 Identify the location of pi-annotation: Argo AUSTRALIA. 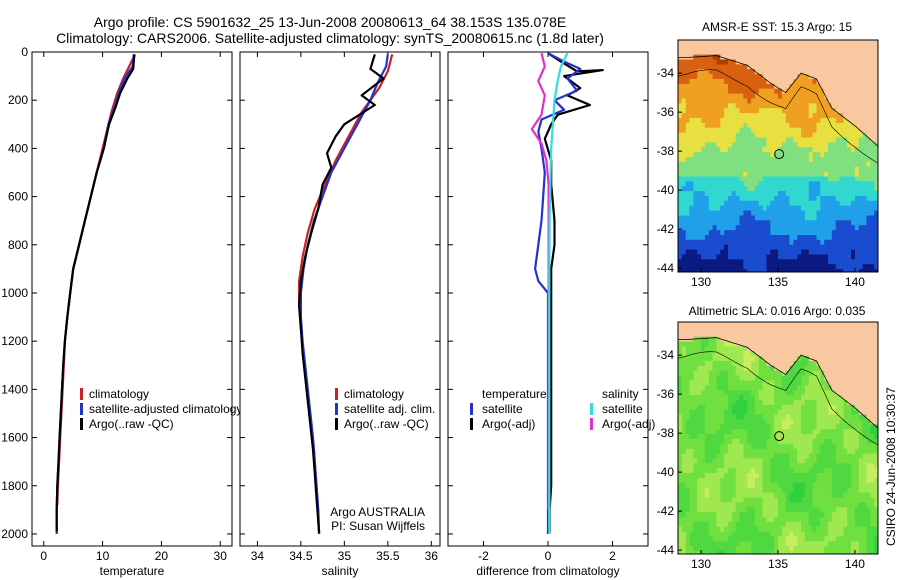
(377, 512).